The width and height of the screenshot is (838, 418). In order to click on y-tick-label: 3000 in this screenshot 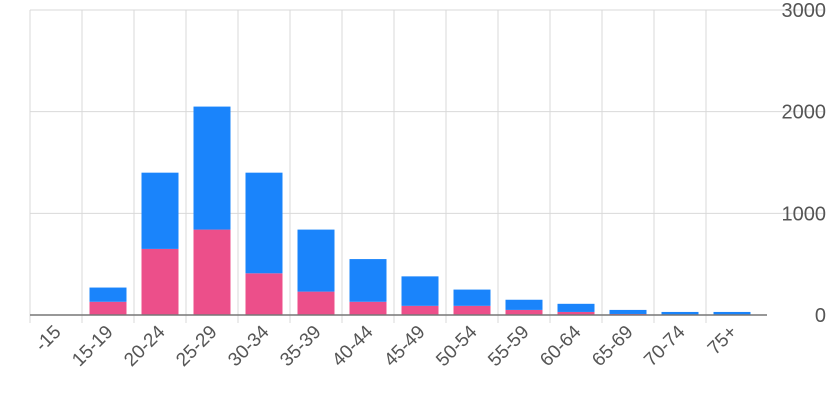, I will do `click(804, 11)`.